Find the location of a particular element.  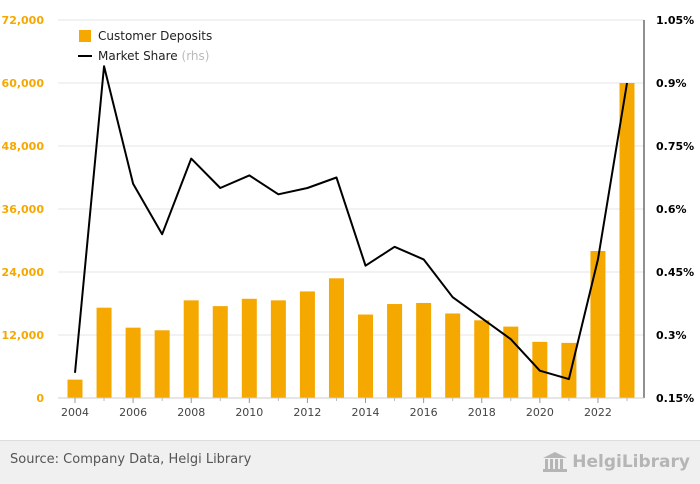

x-tick-label: 2022 is located at coordinates (598, 412).